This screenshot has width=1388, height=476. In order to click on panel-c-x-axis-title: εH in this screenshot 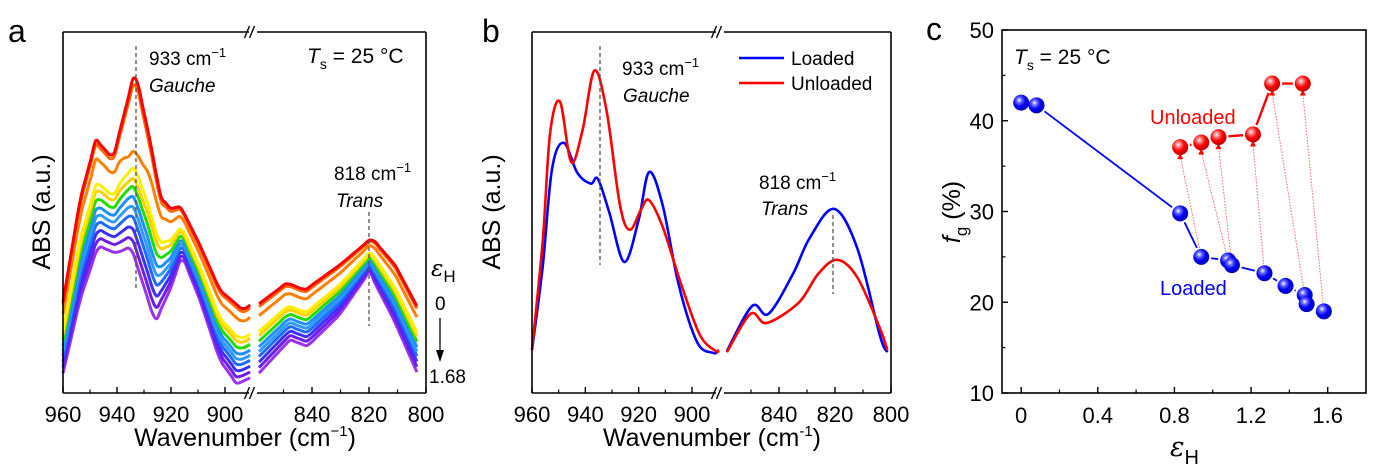, I will do `click(1184, 450)`.